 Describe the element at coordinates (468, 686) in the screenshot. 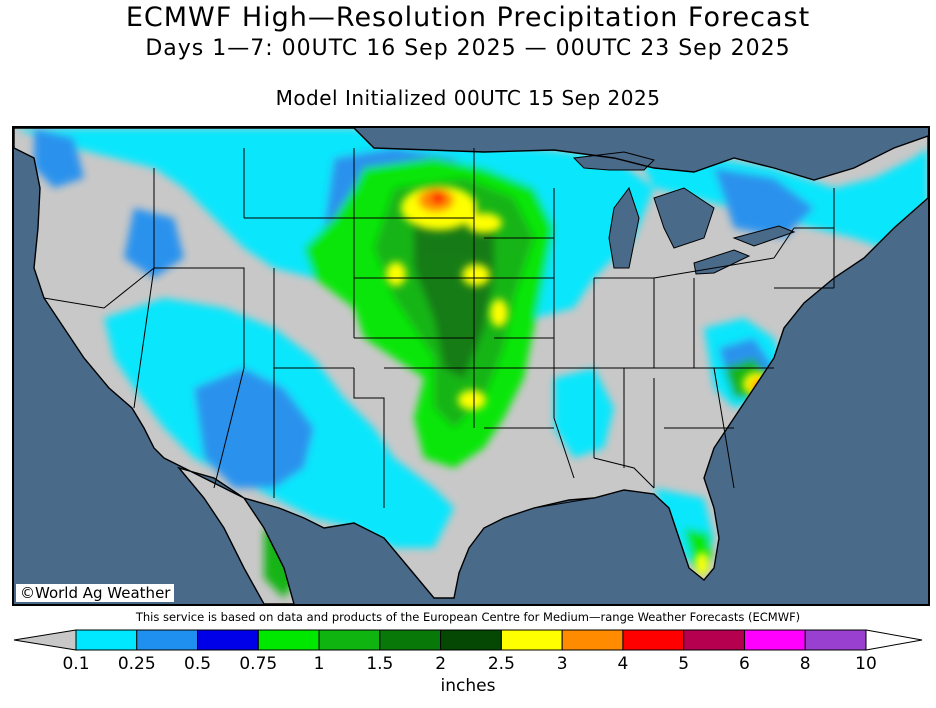

I see `colorbar-units: inches` at that location.